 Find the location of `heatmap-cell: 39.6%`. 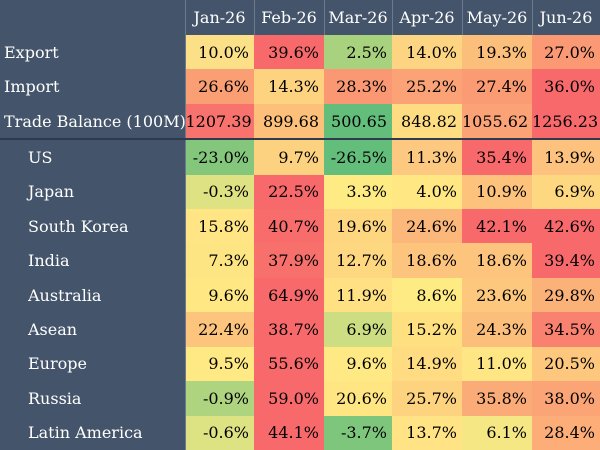

heatmap-cell: 39.6% is located at coordinates (289, 52).